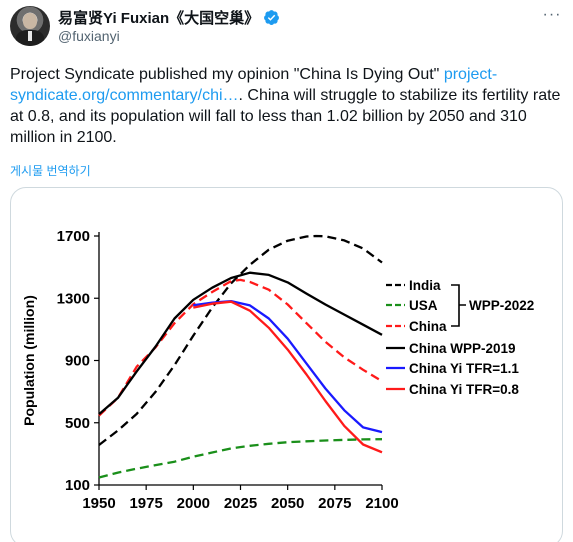 This screenshot has width=573, height=542. Describe the element at coordinates (501, 305) in the screenshot. I see `legend-bracket-label: WPP-2022` at that location.